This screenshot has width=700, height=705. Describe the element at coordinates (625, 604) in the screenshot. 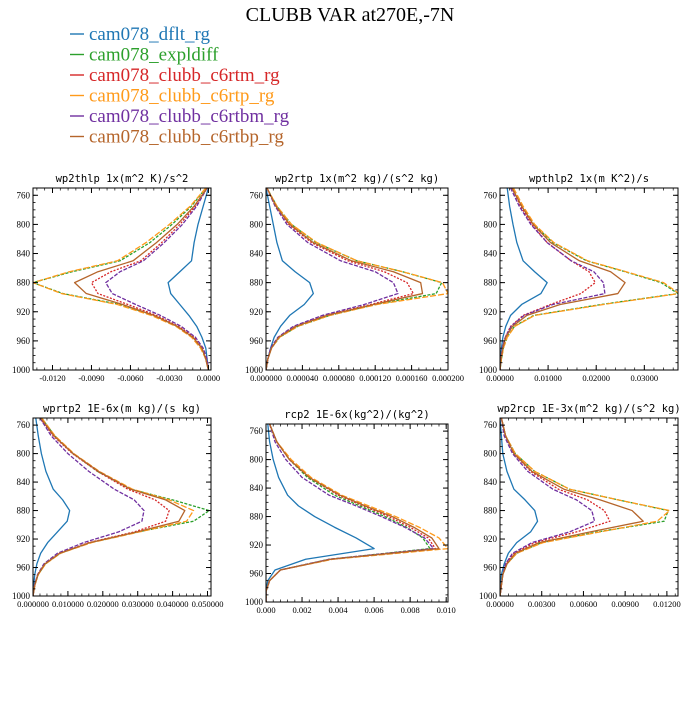

I see `x-tick-label: 0.00900` at that location.